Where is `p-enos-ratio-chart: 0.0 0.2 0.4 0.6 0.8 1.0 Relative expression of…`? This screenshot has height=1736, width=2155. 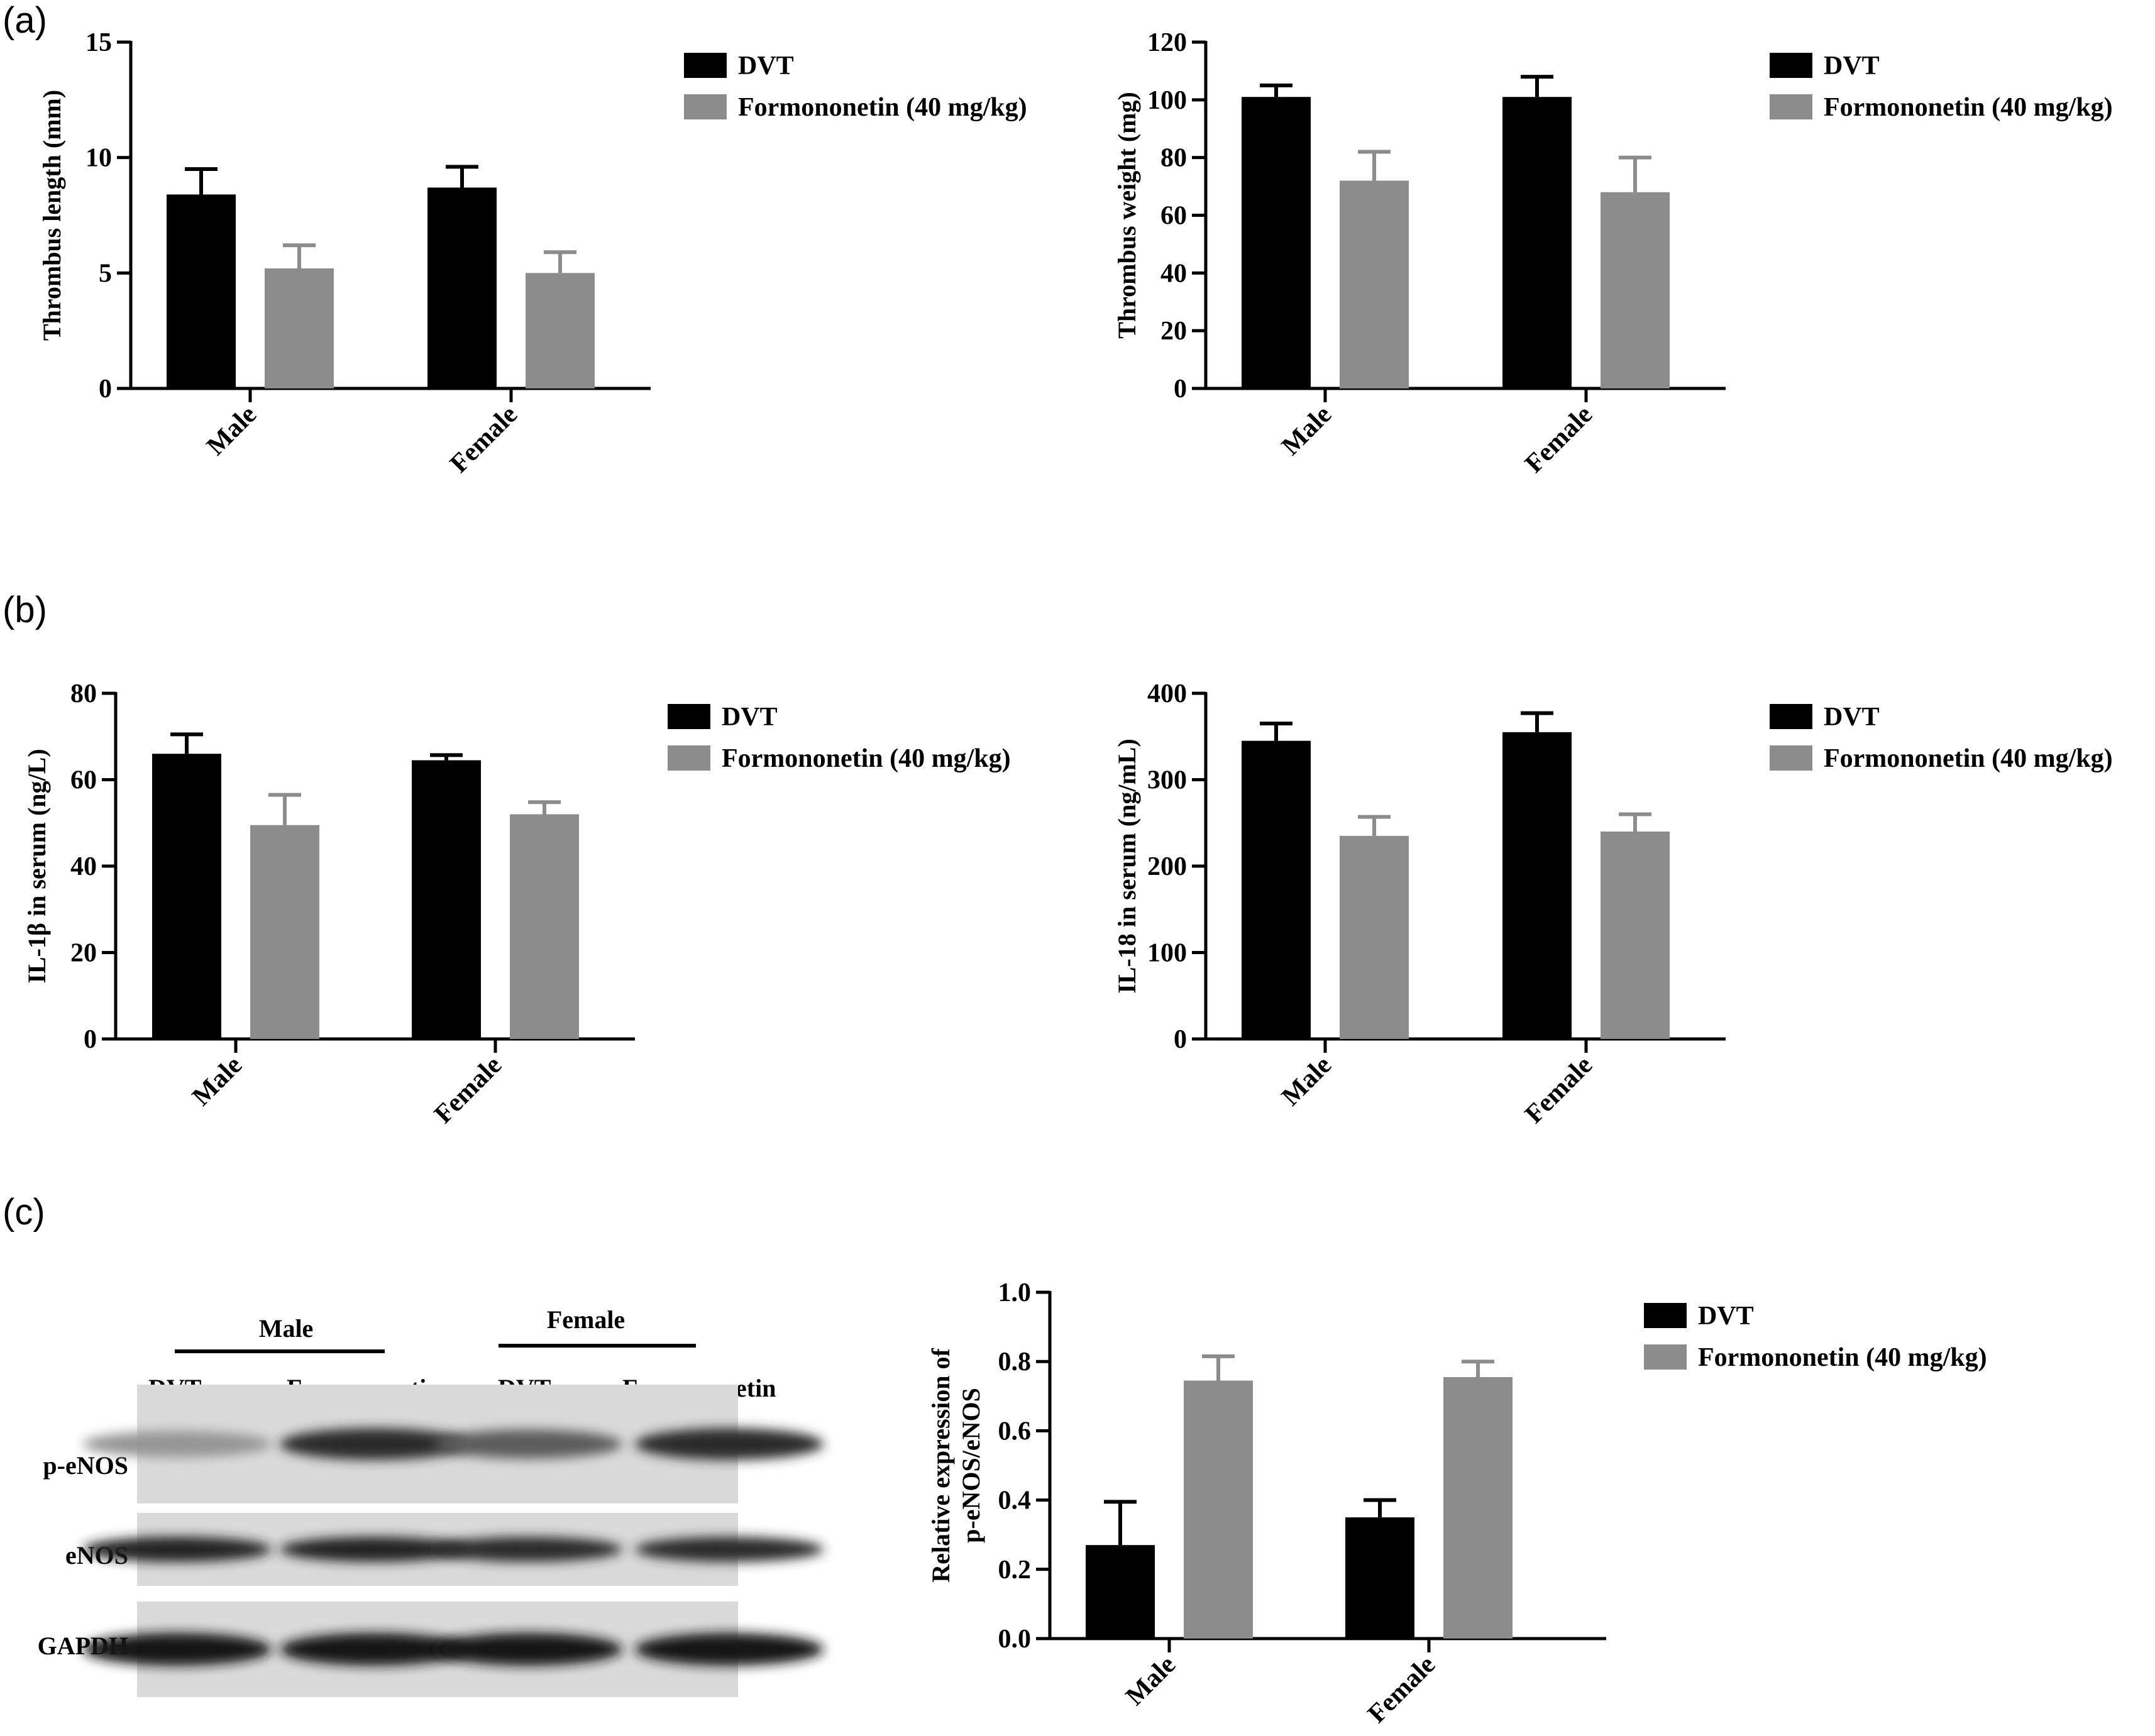
p-enos-ratio-chart: 0.0 0.2 0.4 0.6 0.8 1.0 Relative expression of… is located at coordinates (1457, 1503).